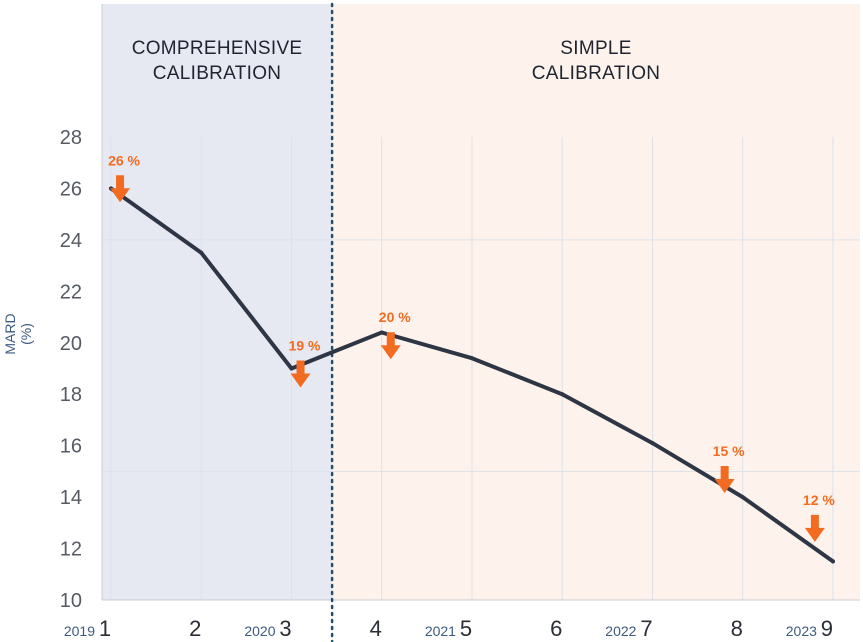  Describe the element at coordinates (819, 500) in the screenshot. I see `annotation-label-4: 12 %` at that location.